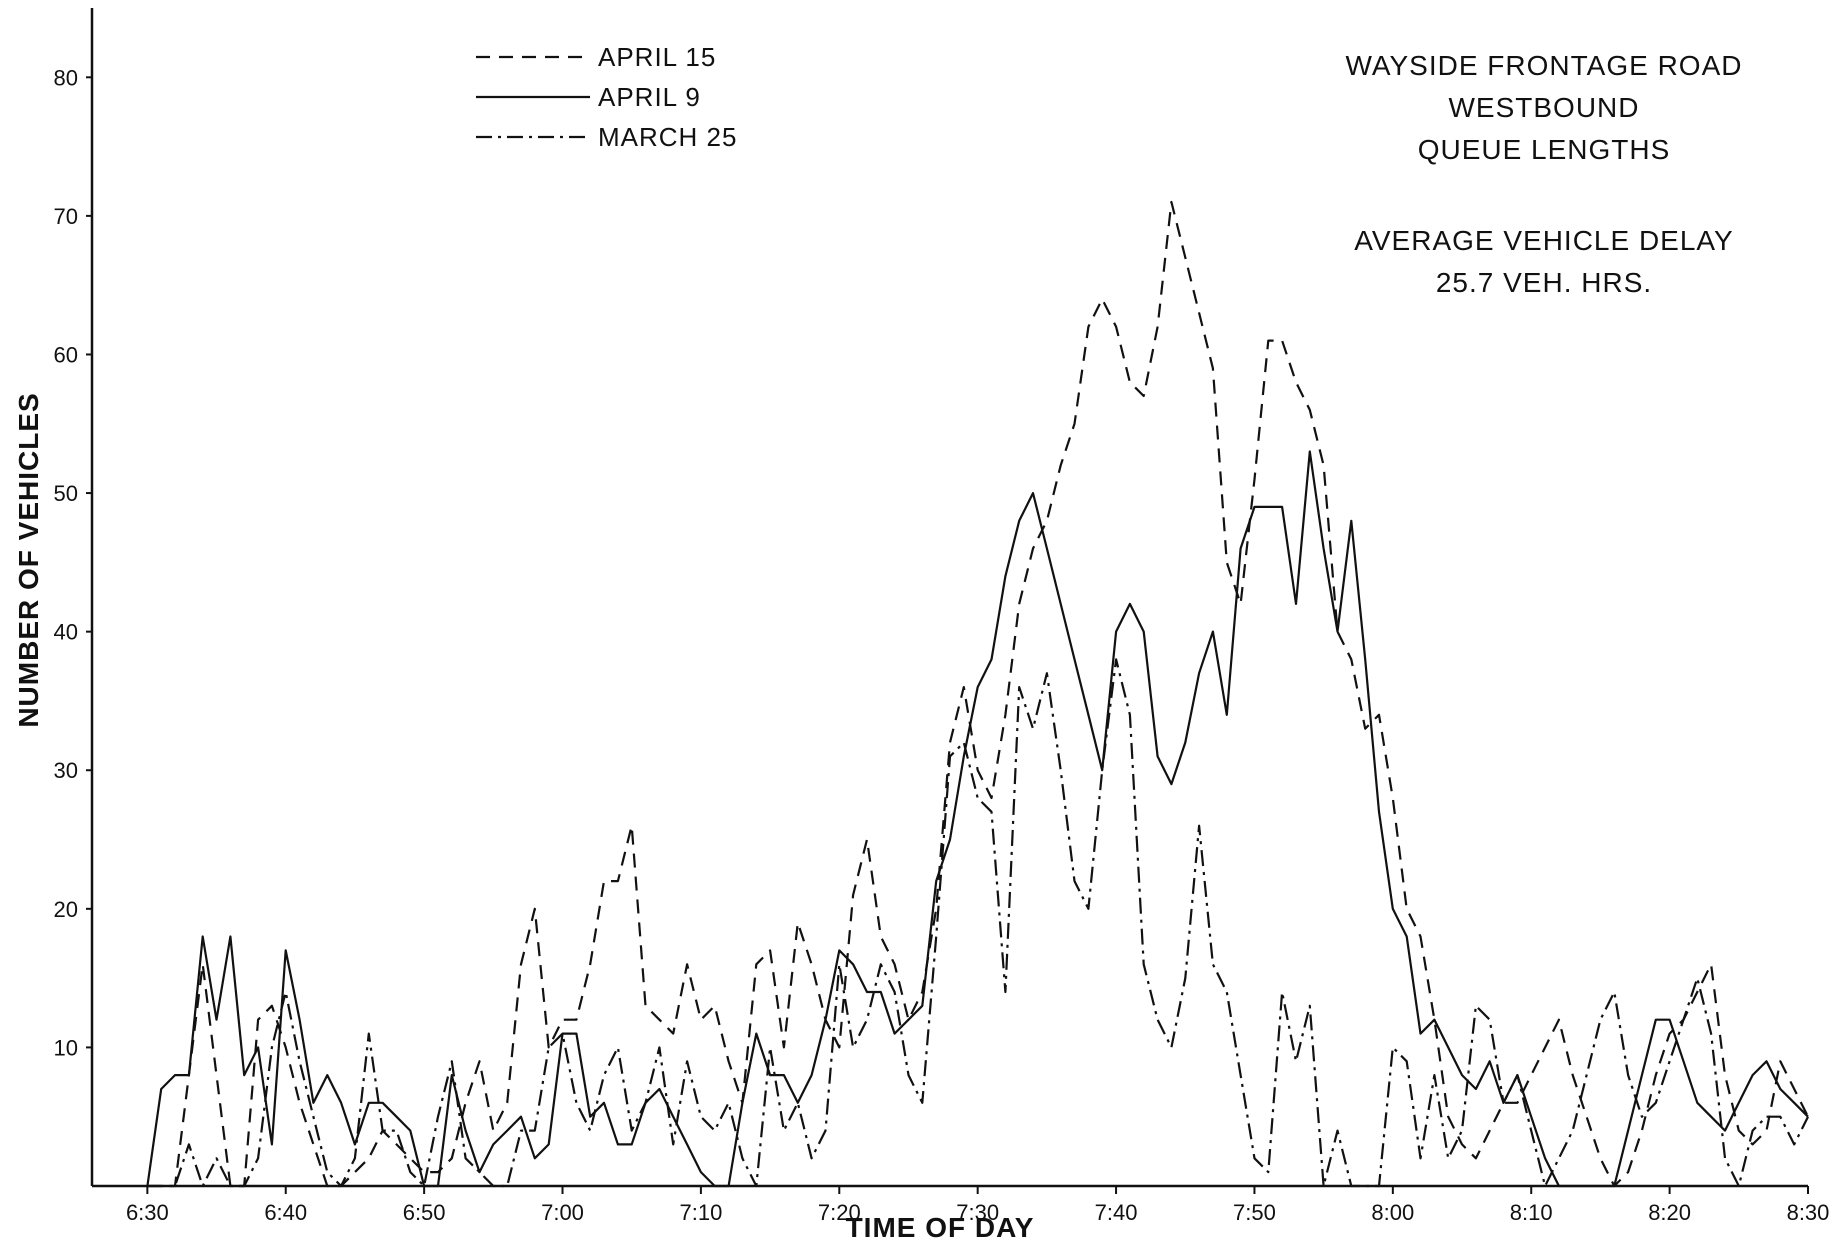 The height and width of the screenshot is (1244, 1839). I want to click on x-tick-label: 8:20, so click(1669, 1212).